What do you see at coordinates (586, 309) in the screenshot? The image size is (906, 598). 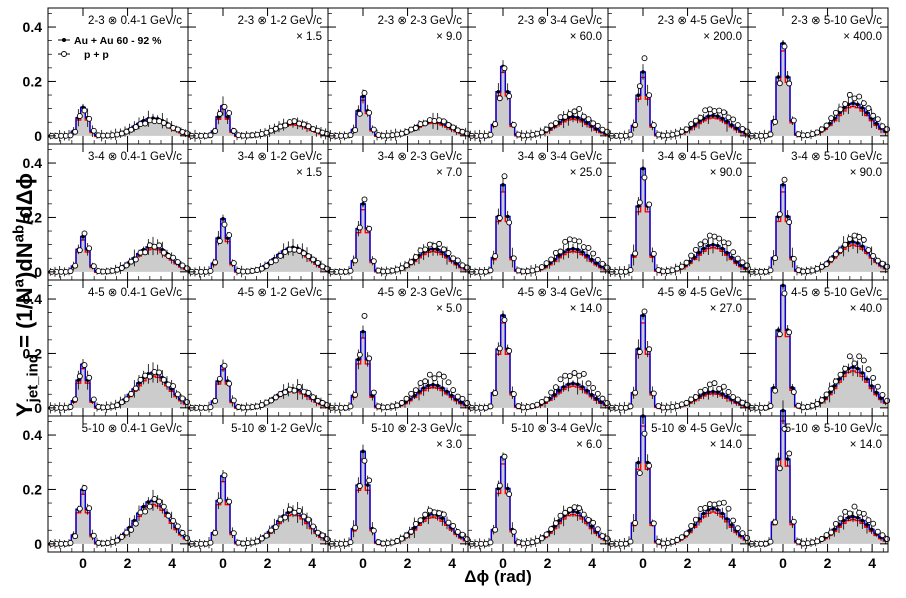 I see `panel-scale: × 14.0` at bounding box center [586, 309].